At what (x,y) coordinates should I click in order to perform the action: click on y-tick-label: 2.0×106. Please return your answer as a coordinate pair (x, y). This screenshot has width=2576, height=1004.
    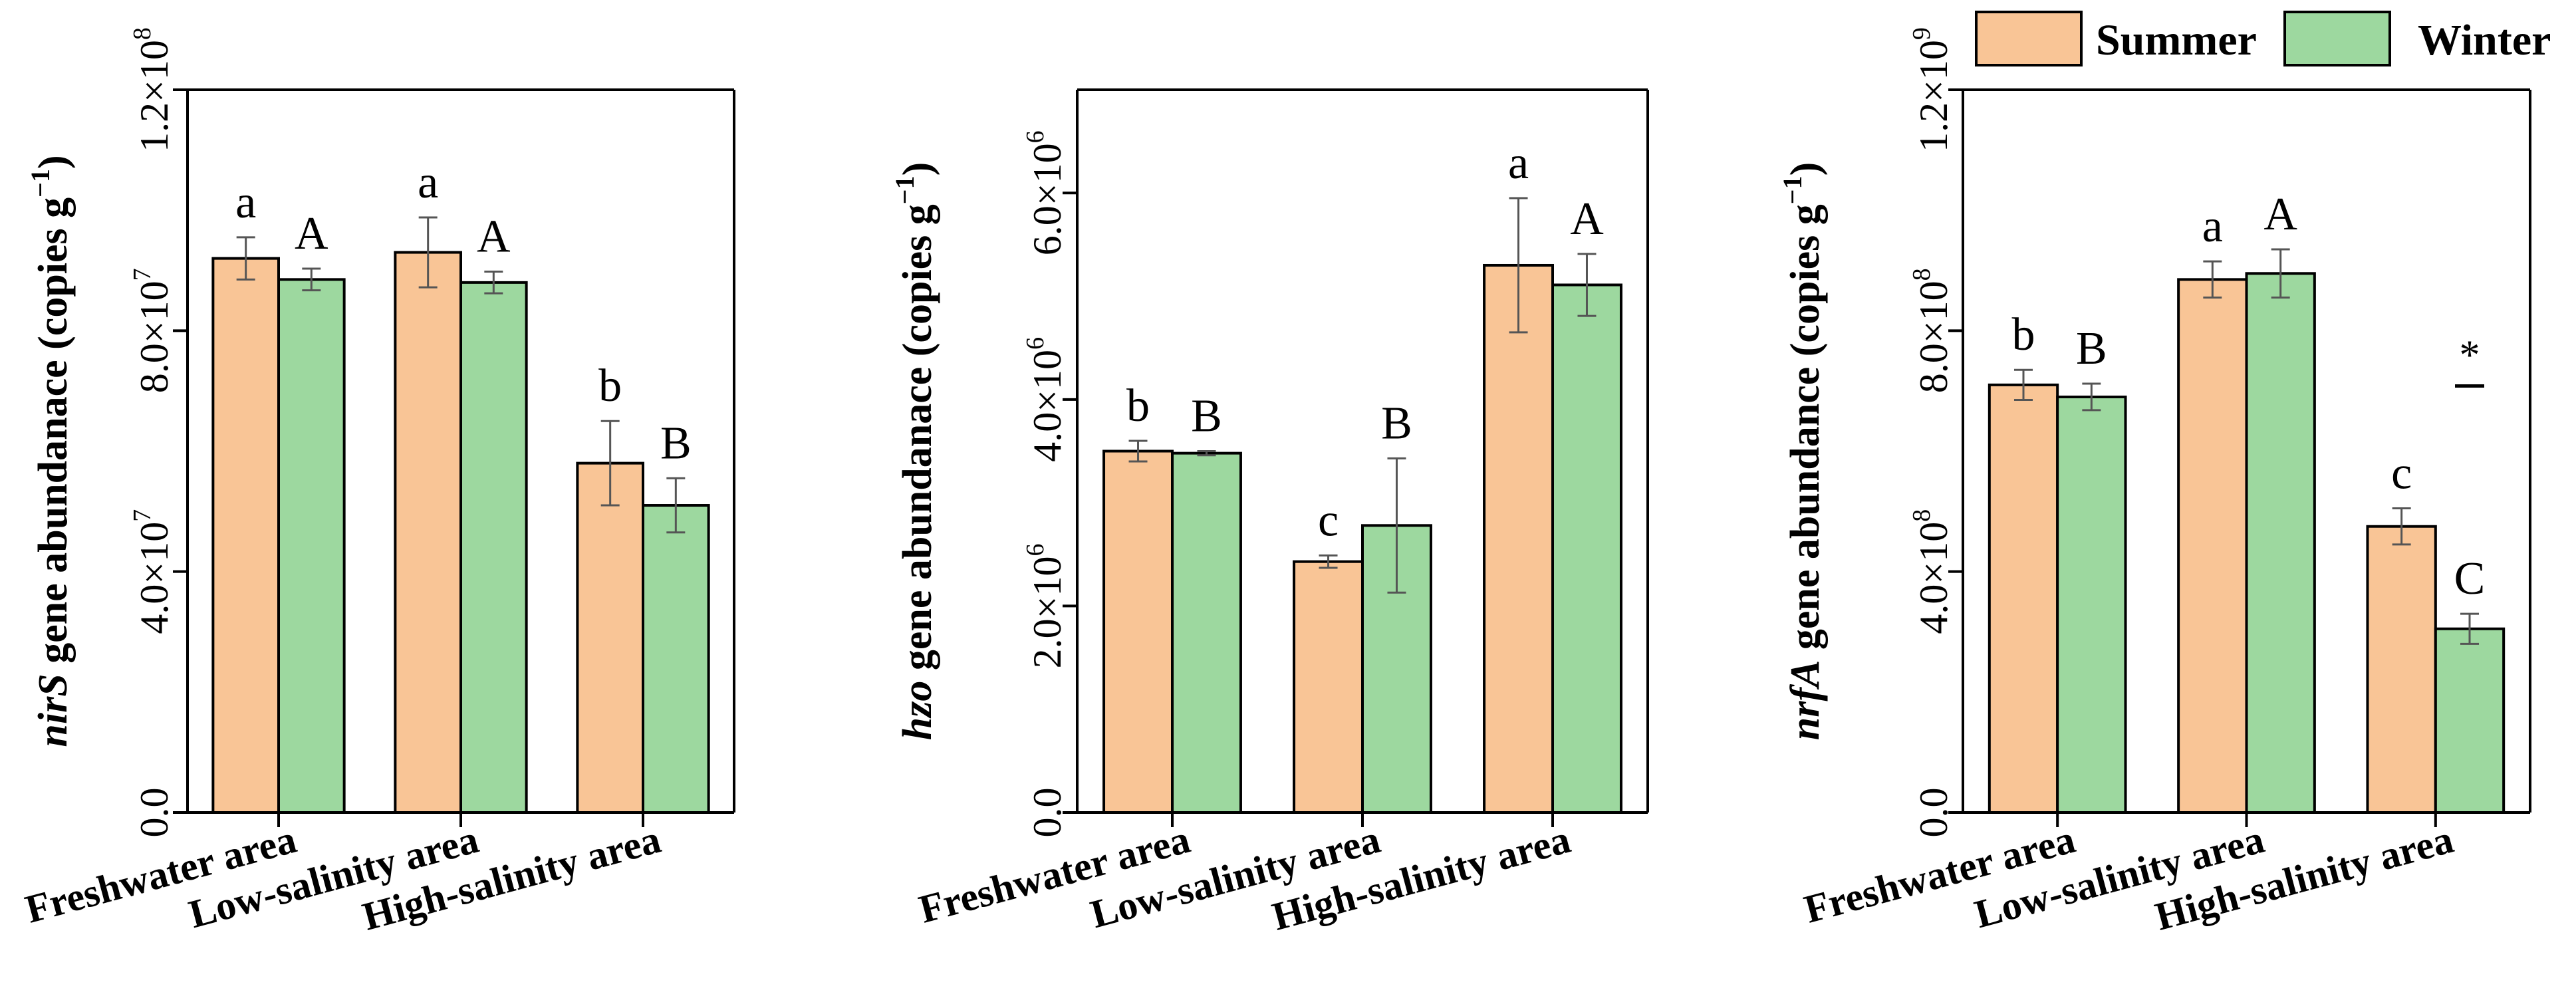
    Looking at the image, I should click on (1045, 606).